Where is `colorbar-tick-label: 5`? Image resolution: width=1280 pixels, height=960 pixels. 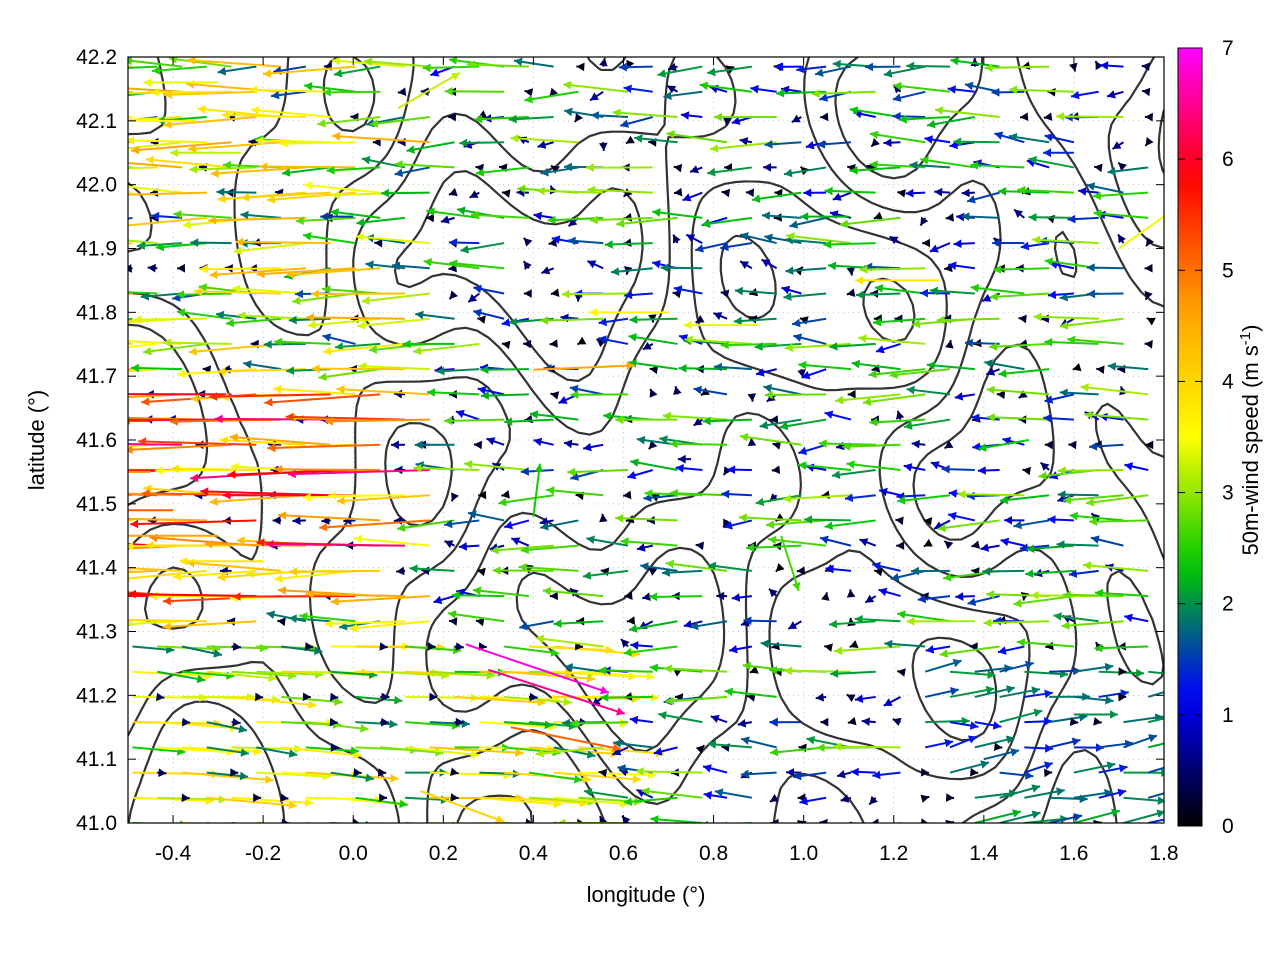 colorbar-tick-label: 5 is located at coordinates (1228, 270).